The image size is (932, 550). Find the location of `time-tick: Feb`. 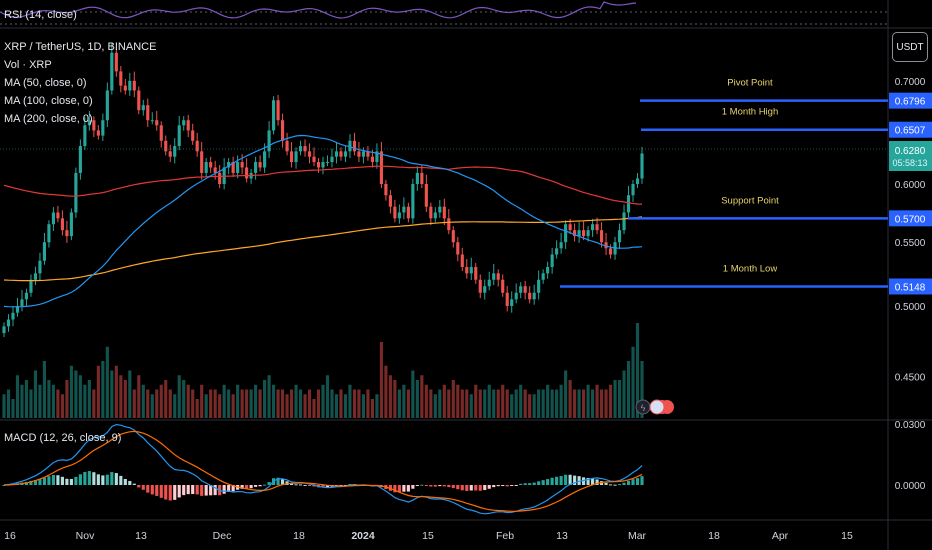

time-tick: Feb is located at coordinates (505, 536).